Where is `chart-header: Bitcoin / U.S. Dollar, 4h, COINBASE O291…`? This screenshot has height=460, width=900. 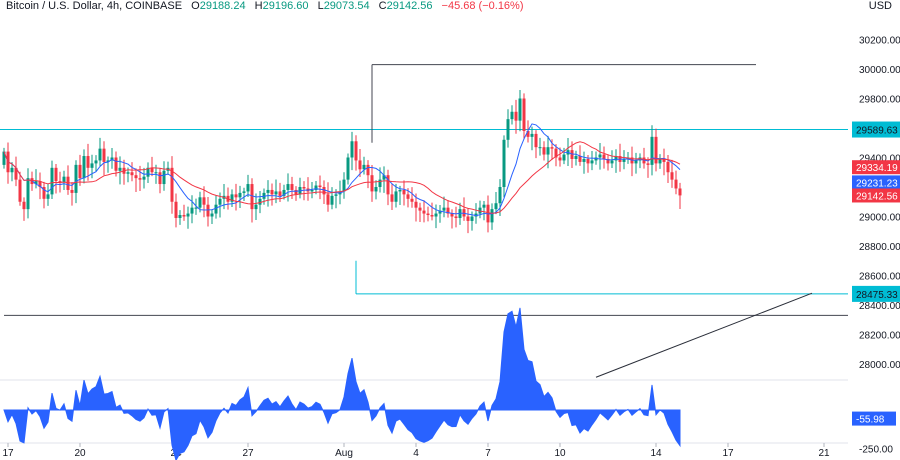
chart-header: Bitcoin / U.S. Dollar, 4h, COINBASE O291… is located at coordinates (265, 6).